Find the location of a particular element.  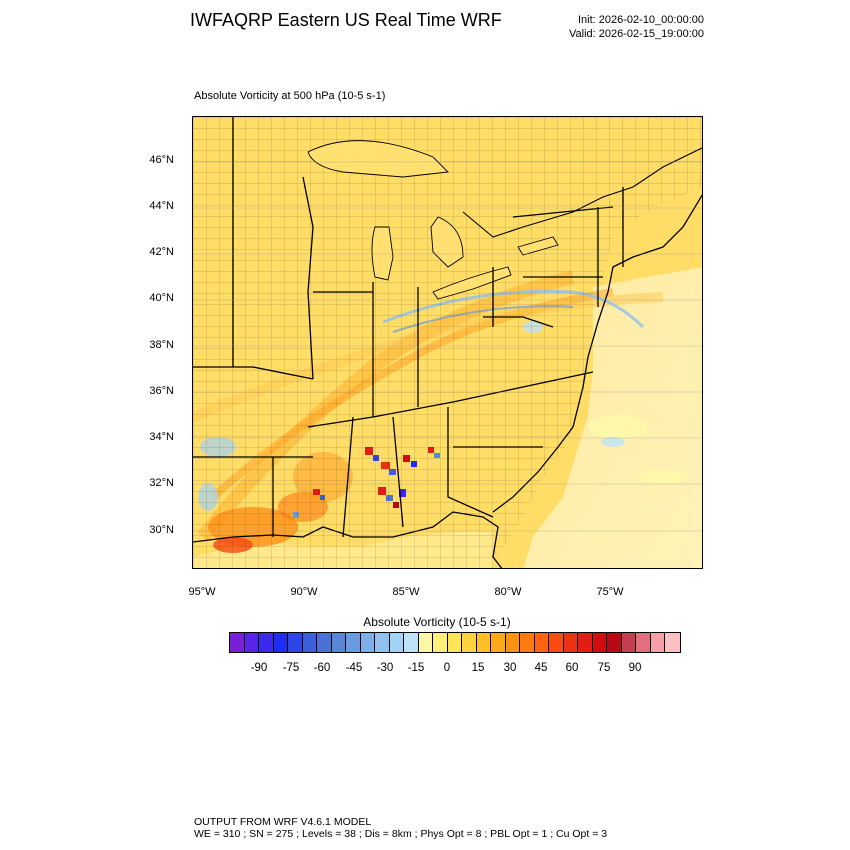

page-title: IWFAQRP Eastern US Real Time WRF is located at coordinates (346, 20).